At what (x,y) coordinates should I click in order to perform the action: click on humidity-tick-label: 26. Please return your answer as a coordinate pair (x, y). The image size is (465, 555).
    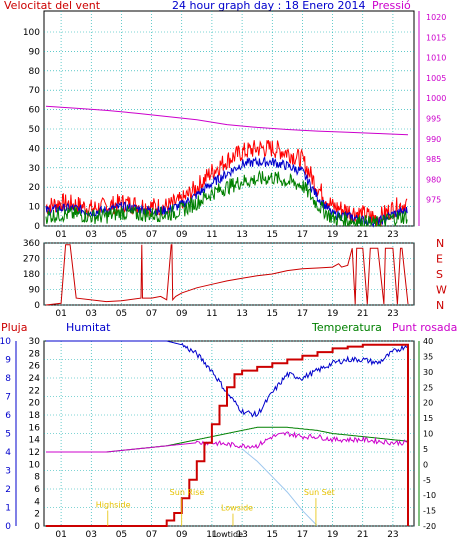
    Looking at the image, I should click on (35, 367).